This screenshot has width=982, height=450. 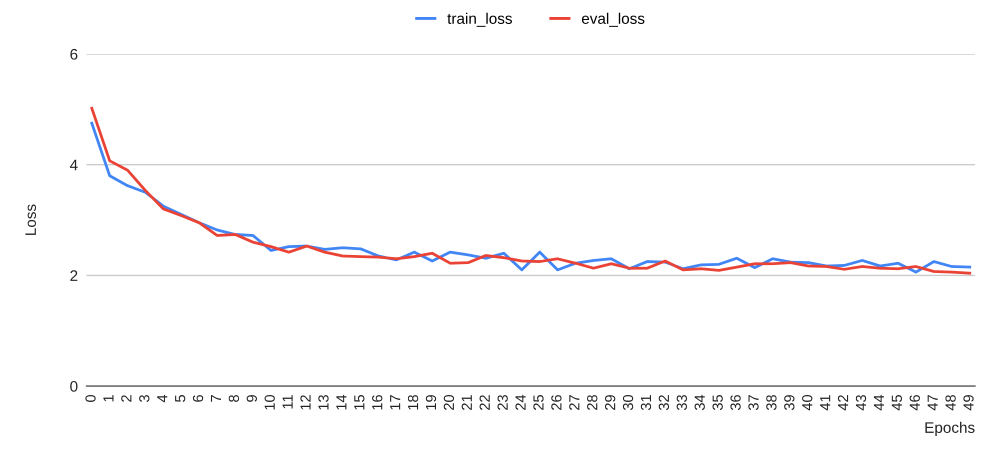 I want to click on x-tick-label: 1, so click(x=108, y=398).